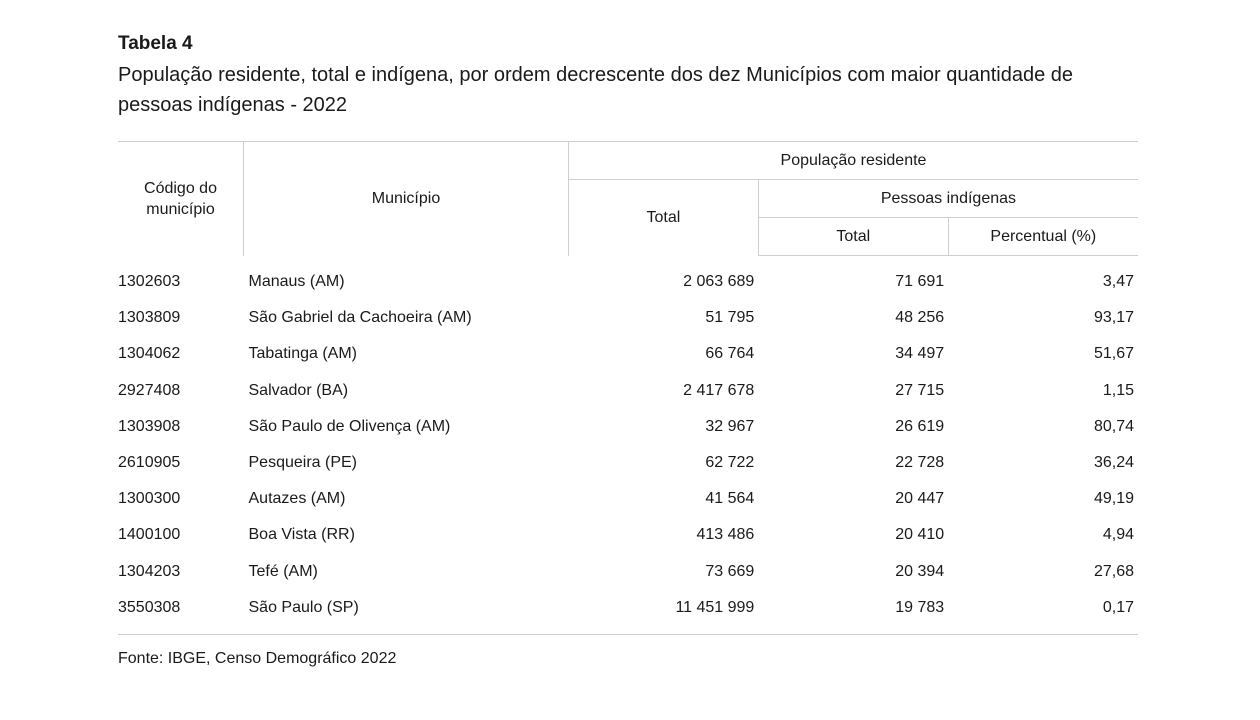  What do you see at coordinates (920, 354) in the screenshot?
I see `cell-indigenous-total: 34 497` at bounding box center [920, 354].